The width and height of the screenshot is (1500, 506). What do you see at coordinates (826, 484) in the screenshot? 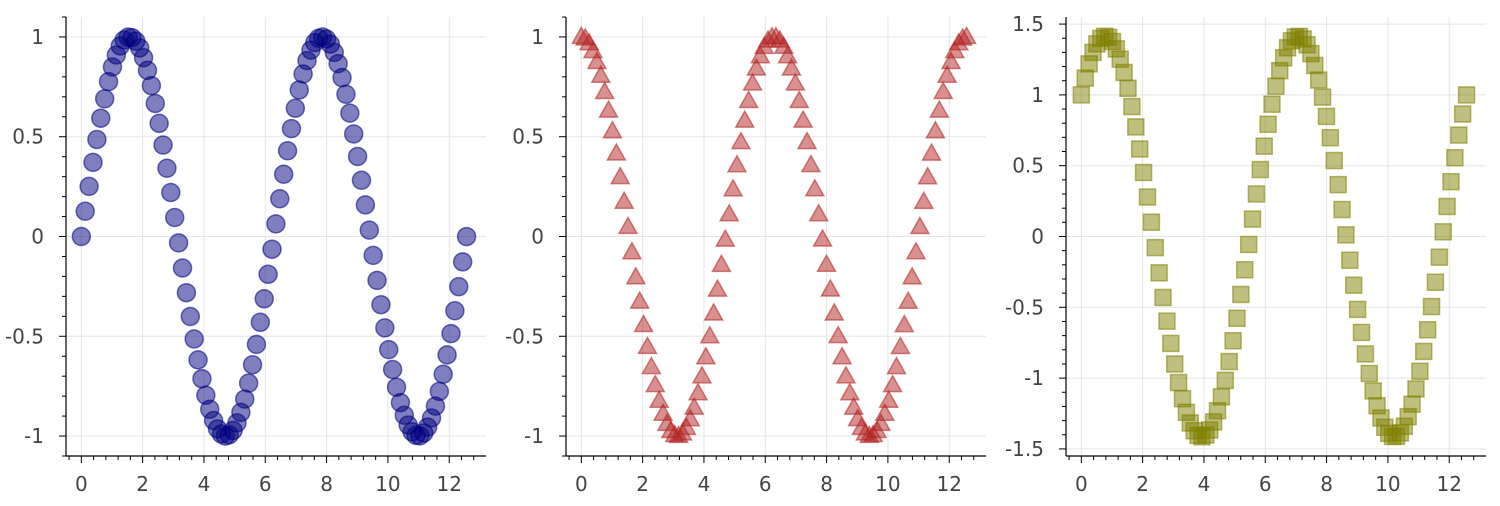
I see `x-tick-label: 8` at bounding box center [826, 484].